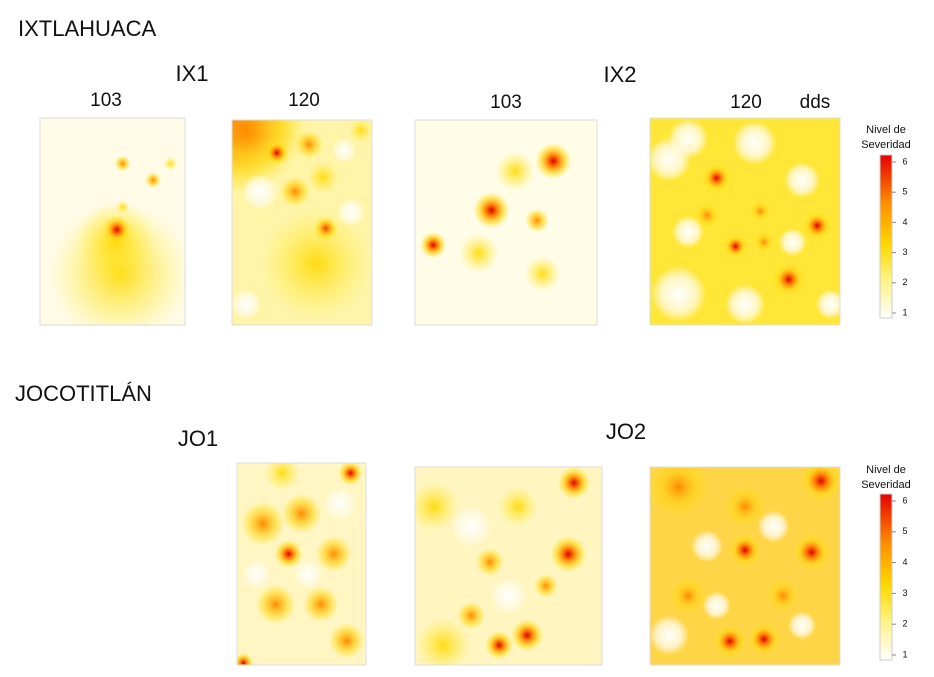  What do you see at coordinates (815, 102) in the screenshot?
I see `unit-label: dds` at bounding box center [815, 102].